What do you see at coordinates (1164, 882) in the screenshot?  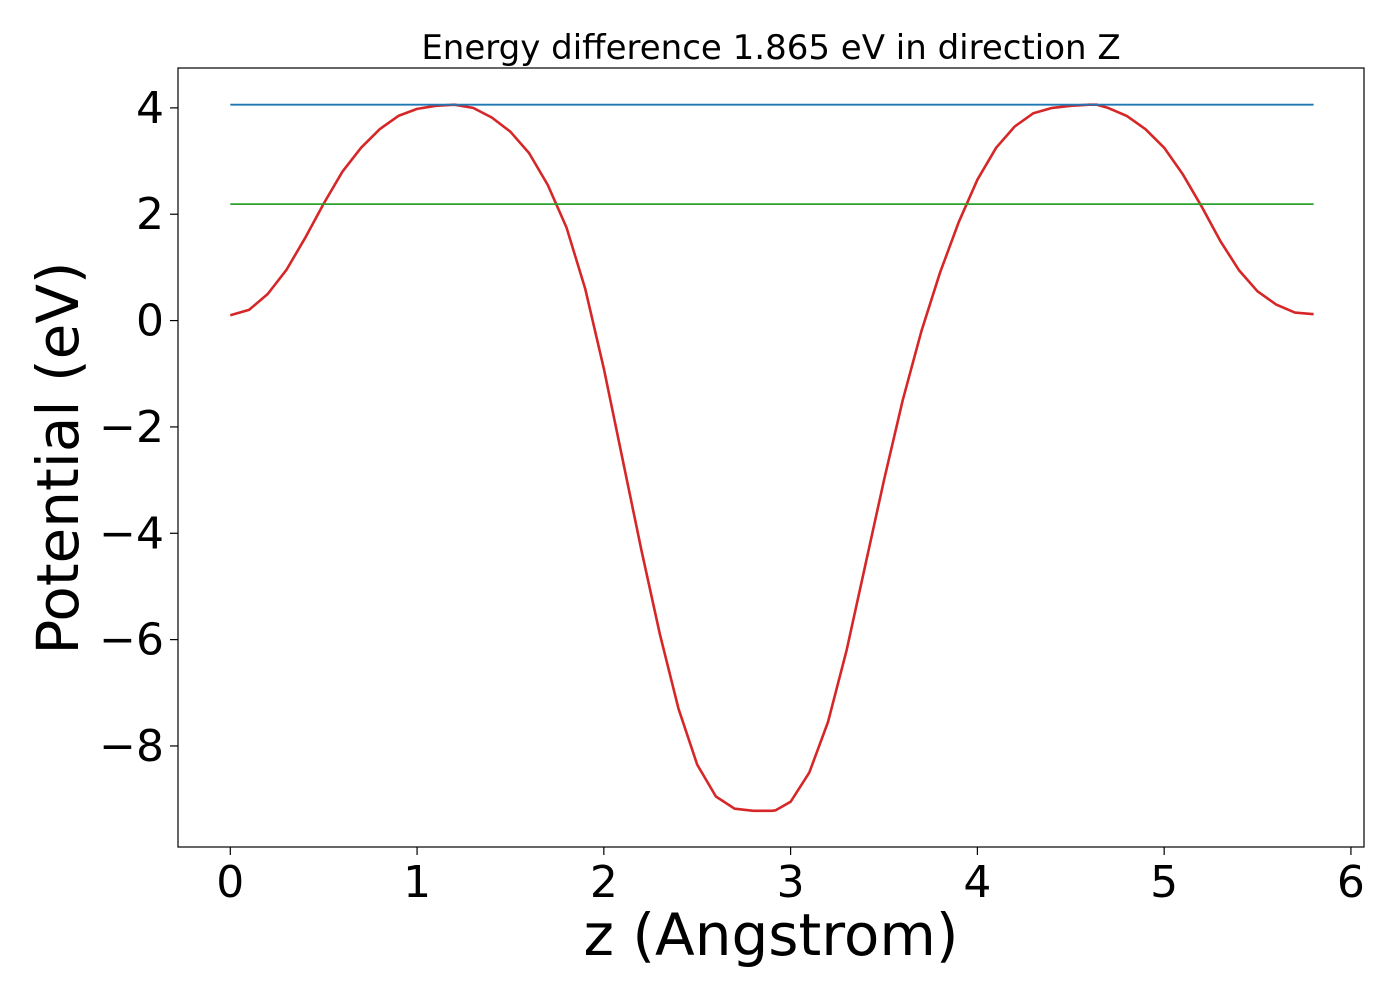 I see `x-tick-label: 5` at bounding box center [1164, 882].